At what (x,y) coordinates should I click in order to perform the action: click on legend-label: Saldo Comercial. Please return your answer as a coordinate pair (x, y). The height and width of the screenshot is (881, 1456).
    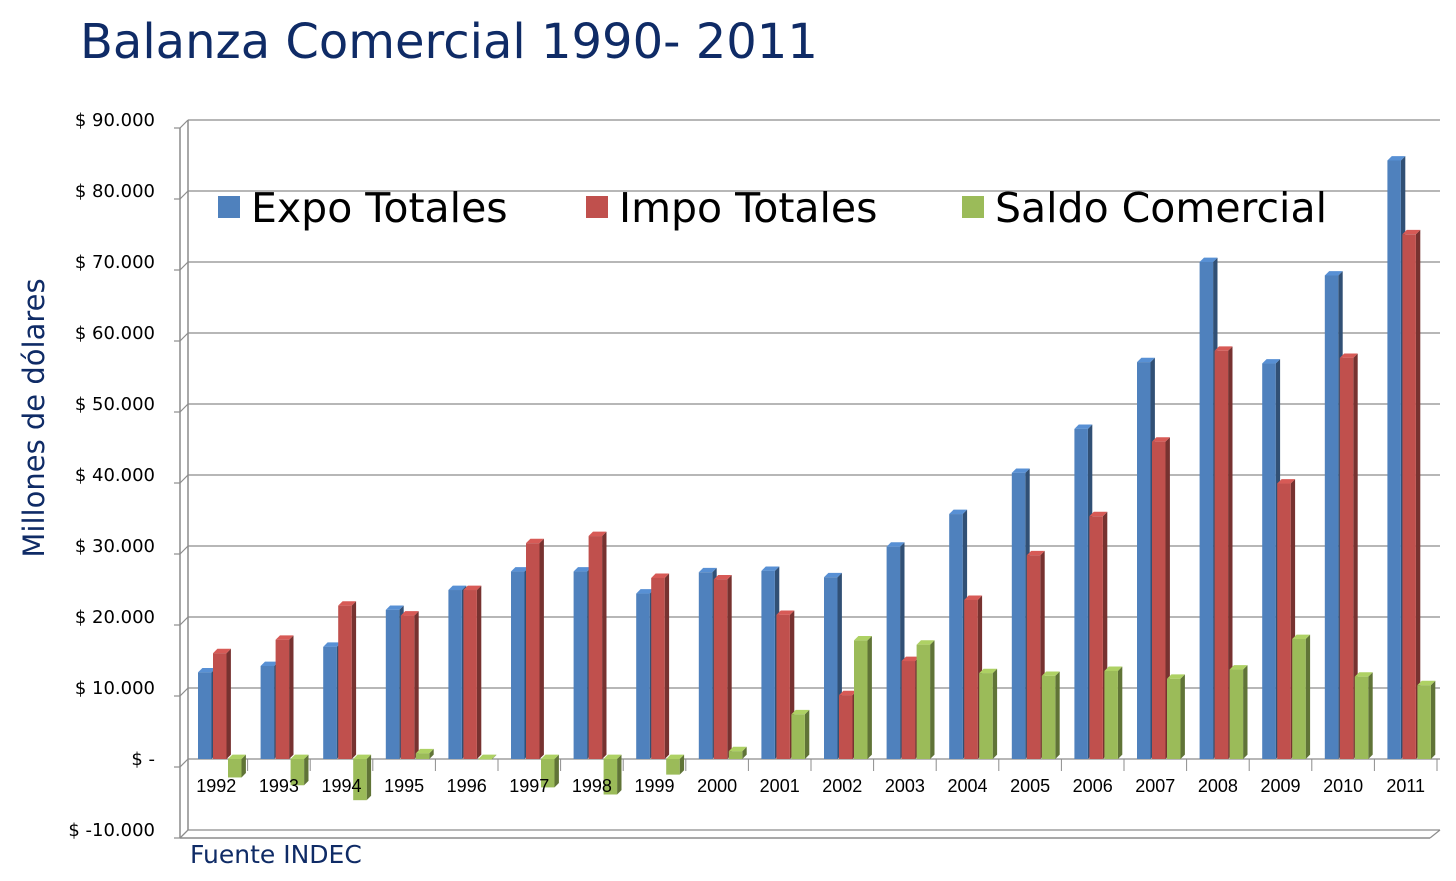
    Looking at the image, I should click on (1161, 208).